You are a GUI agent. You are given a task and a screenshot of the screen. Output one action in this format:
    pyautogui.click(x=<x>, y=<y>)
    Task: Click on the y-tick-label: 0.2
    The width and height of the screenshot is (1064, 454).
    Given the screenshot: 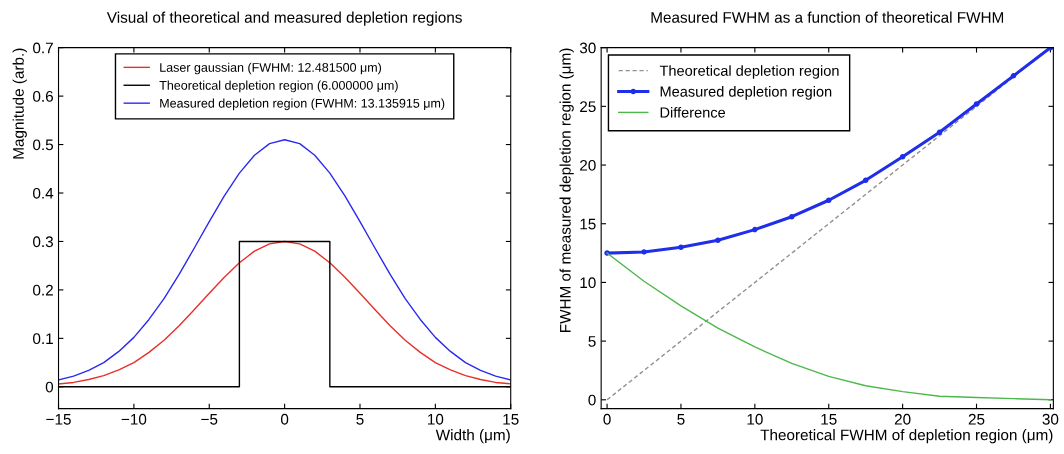 What is the action you would take?
    pyautogui.click(x=43, y=290)
    